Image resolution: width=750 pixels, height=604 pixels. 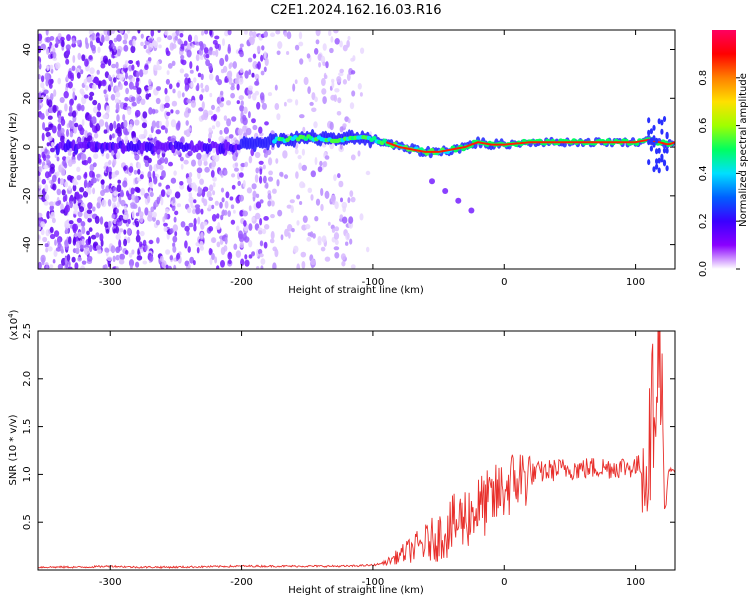 What do you see at coordinates (504, 582) in the screenshot?
I see `x-tick-label: 0` at bounding box center [504, 582].